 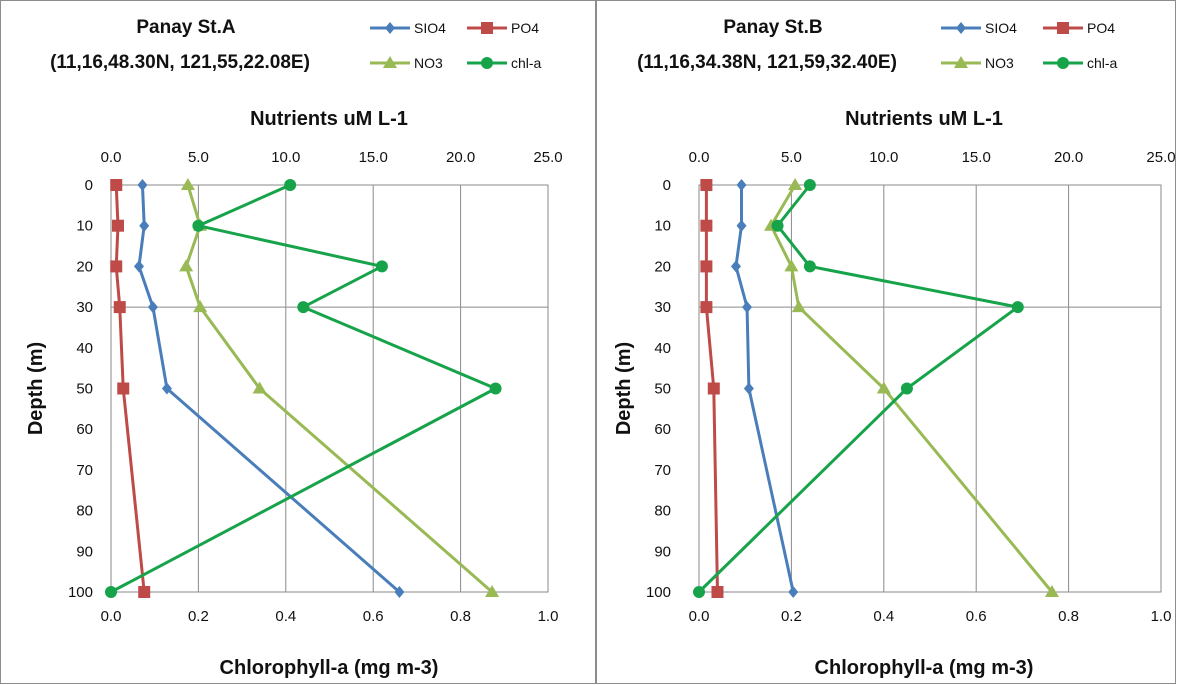 I want to click on bottom-axis-tick-label: 0.0, so click(x=111, y=616).